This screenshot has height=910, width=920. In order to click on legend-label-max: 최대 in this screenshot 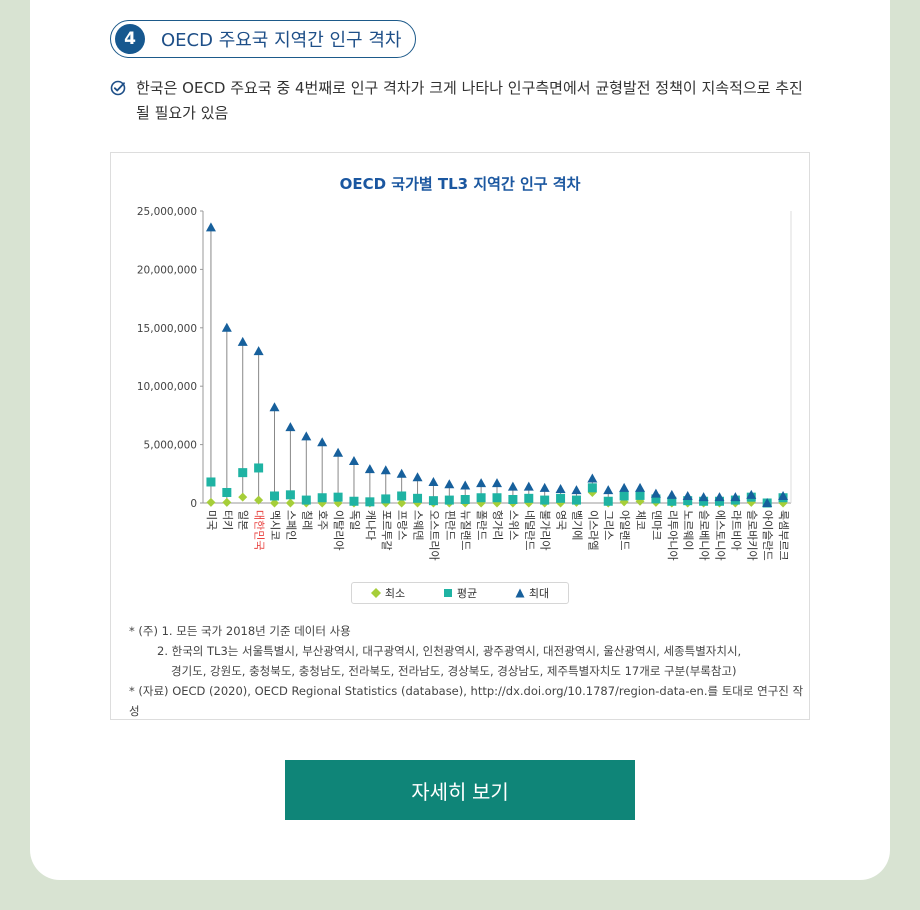, I will do `click(539, 593)`.